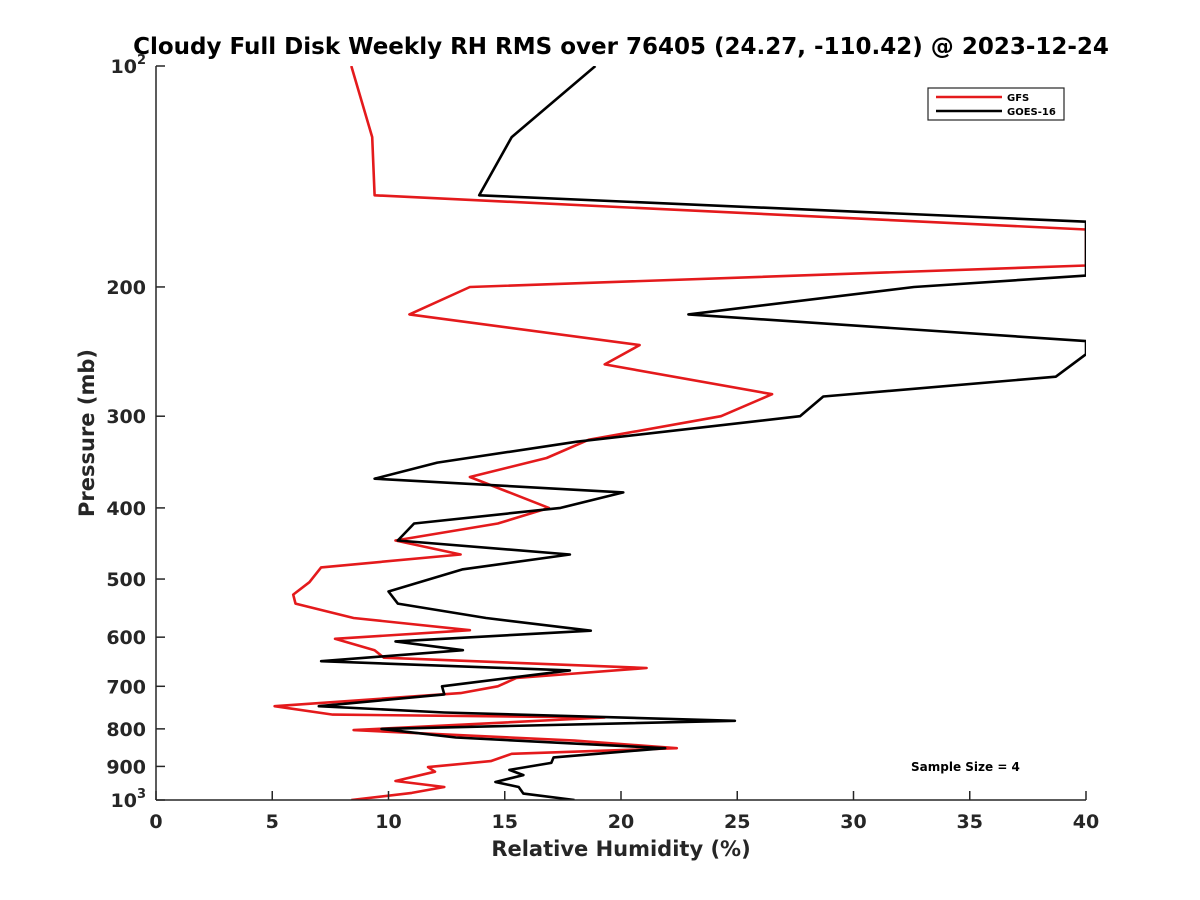  Describe the element at coordinates (737, 822) in the screenshot. I see `x-tick-label: 25` at that location.